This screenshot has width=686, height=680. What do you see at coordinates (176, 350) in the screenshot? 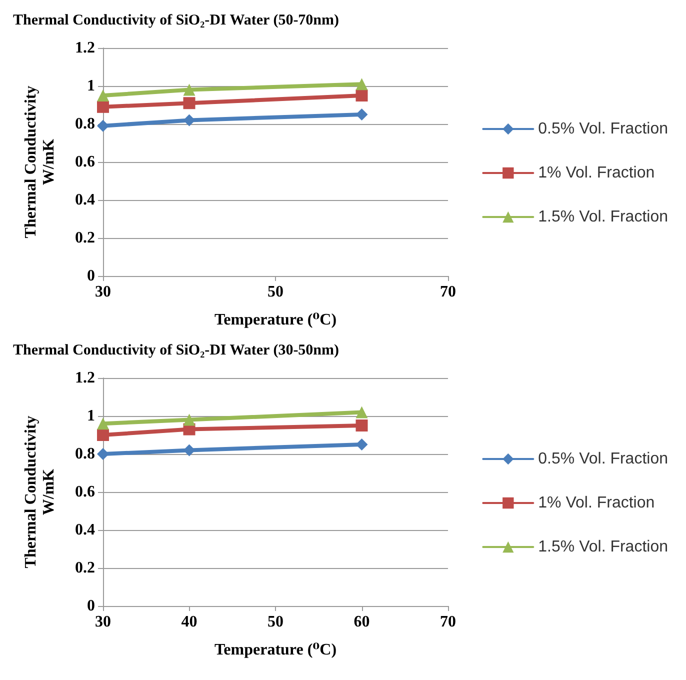
I see `chart-title: Thermal Conductivity of SiO₂-DI Water (30-50nm)` at bounding box center [176, 350].